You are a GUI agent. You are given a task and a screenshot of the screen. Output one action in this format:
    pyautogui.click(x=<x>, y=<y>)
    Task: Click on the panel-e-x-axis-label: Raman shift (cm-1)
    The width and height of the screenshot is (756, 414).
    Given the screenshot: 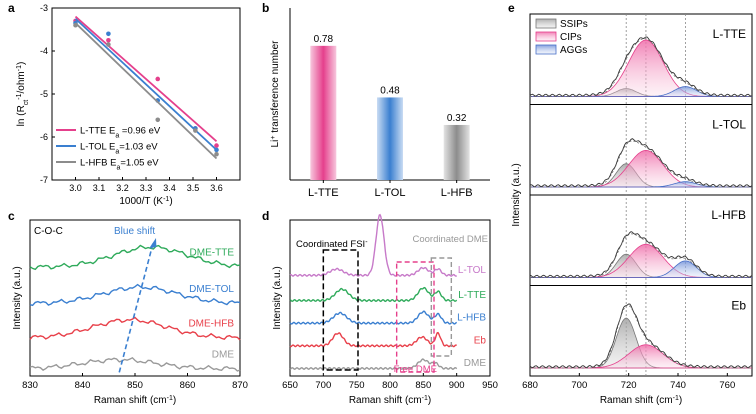 What is the action you would take?
    pyautogui.click(x=641, y=401)
    